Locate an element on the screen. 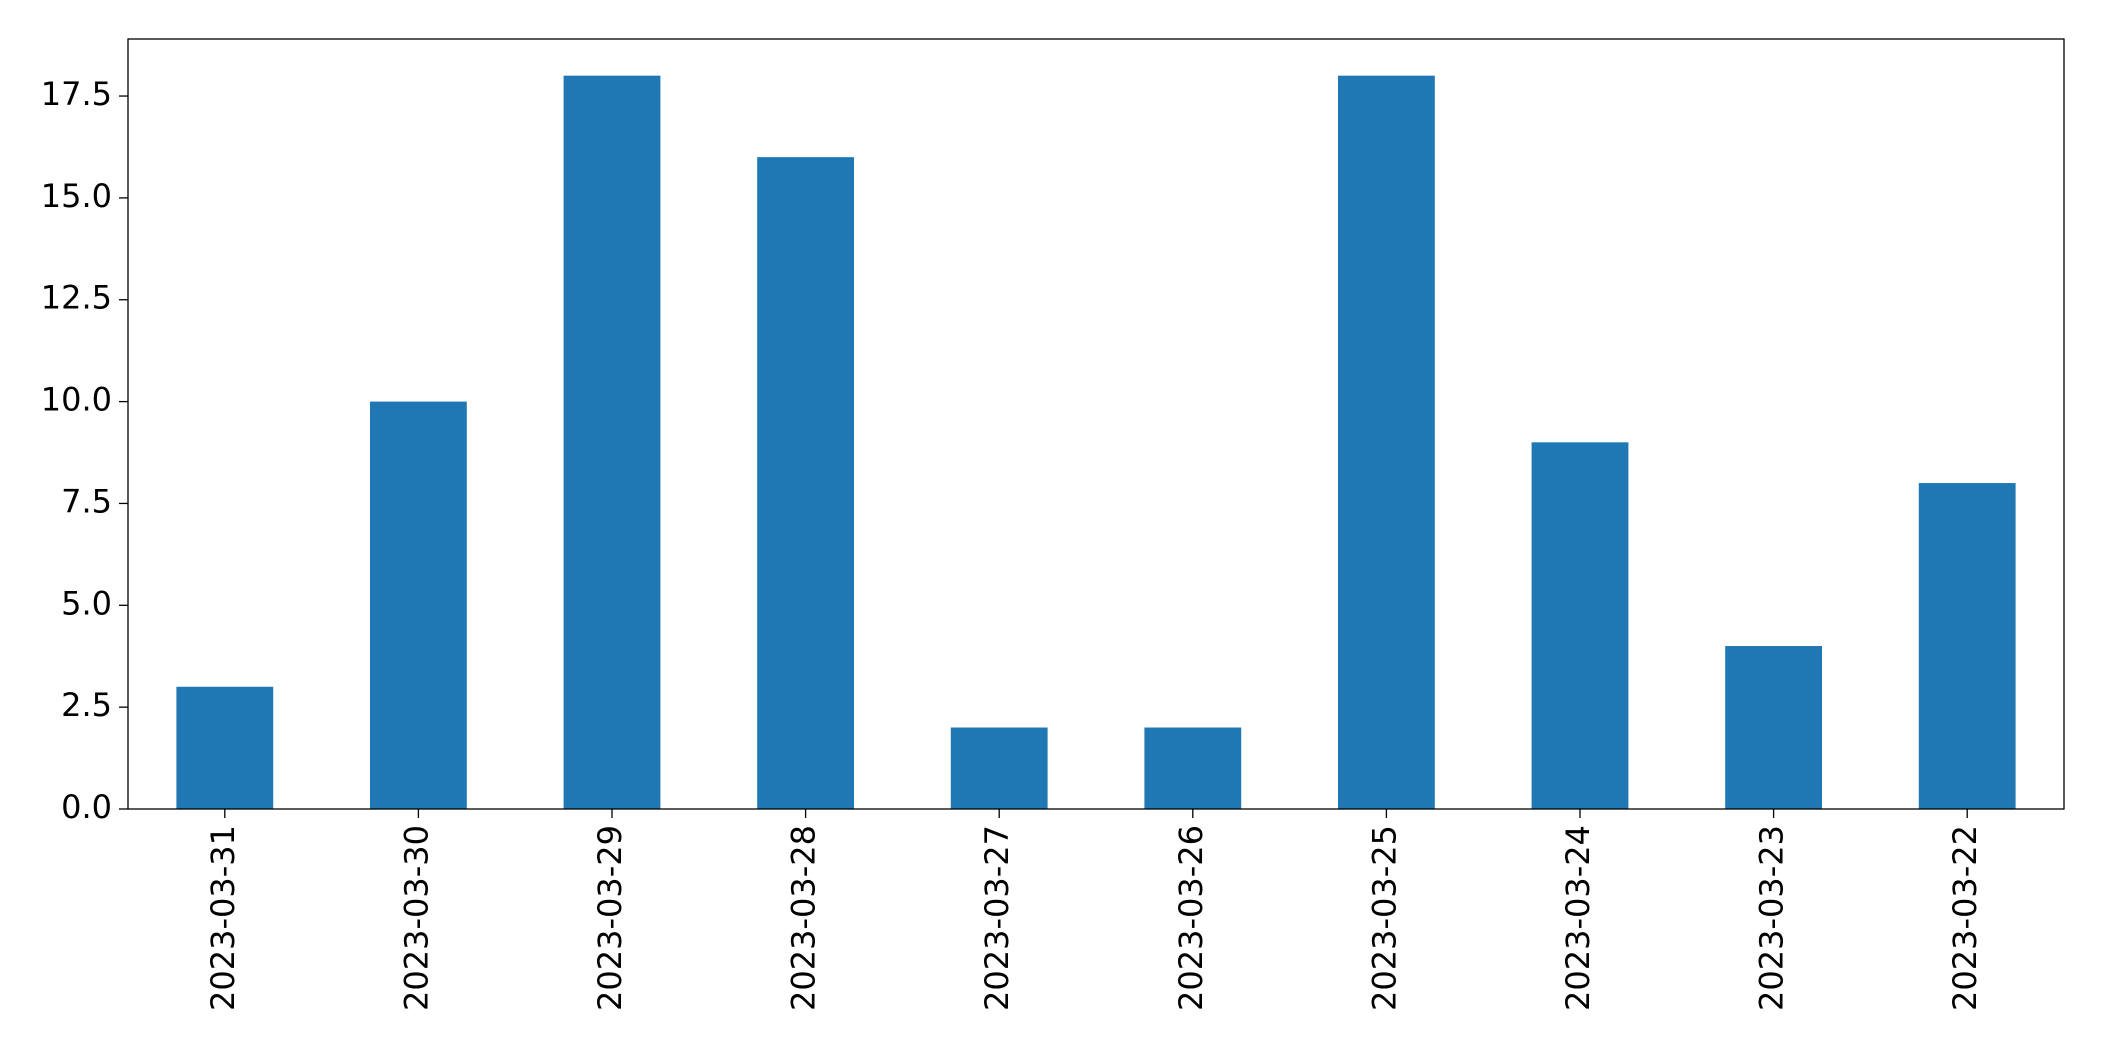 The image size is (2104, 1061). x-tick-label: 2023-03-31 is located at coordinates (223, 918).